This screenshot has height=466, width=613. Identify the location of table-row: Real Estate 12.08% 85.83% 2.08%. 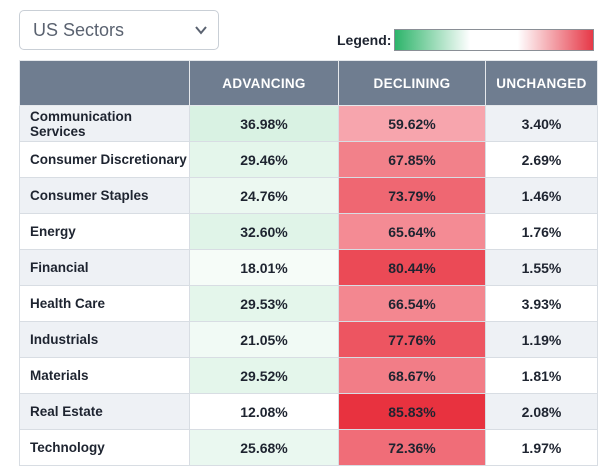
(308, 411).